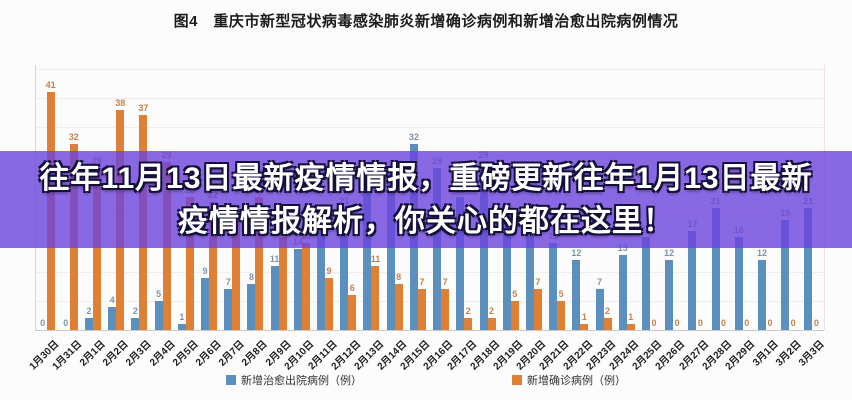 This screenshot has width=852, height=400. Describe the element at coordinates (231, 380) in the screenshot. I see `legend-swatch-cured-icon` at that location.